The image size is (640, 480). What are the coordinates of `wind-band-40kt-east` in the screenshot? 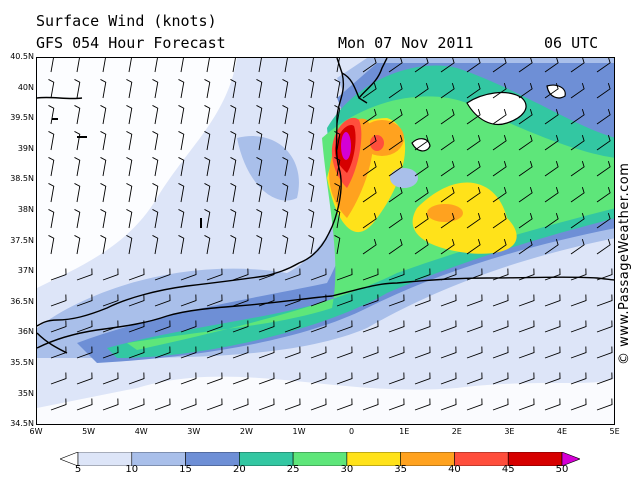 It's located at (445, 213).